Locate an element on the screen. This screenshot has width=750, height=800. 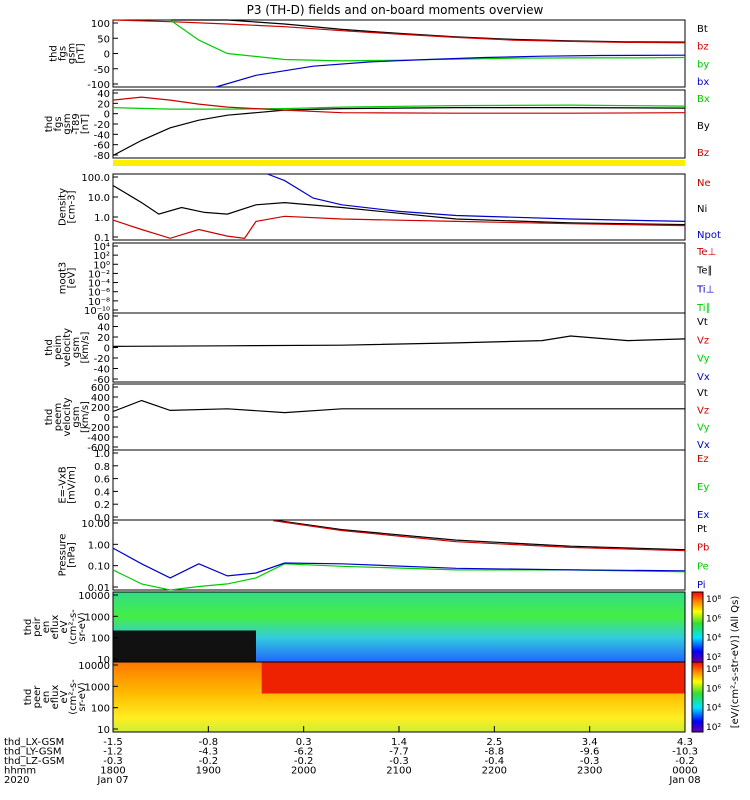
yellow-status-bar is located at coordinates (399, 163).